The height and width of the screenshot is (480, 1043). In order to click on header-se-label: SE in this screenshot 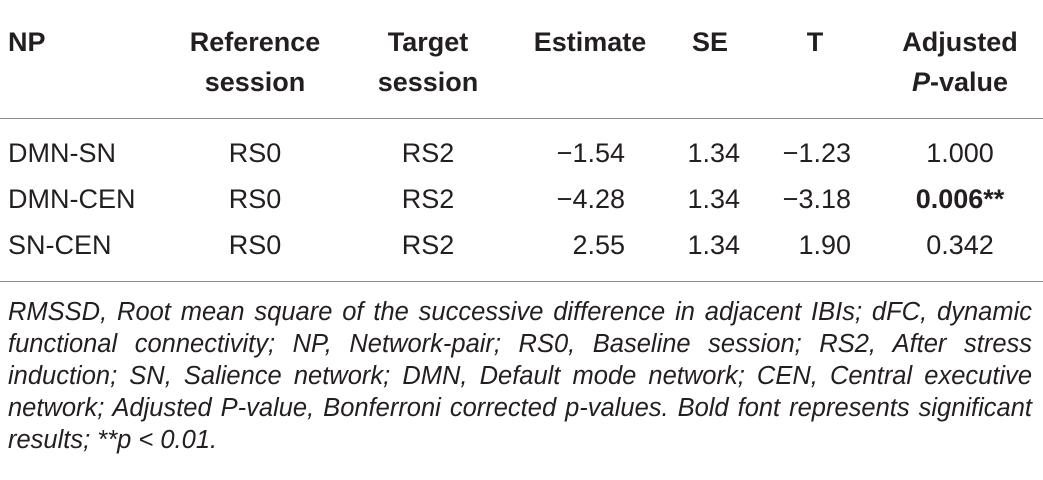, I will do `click(710, 42)`.